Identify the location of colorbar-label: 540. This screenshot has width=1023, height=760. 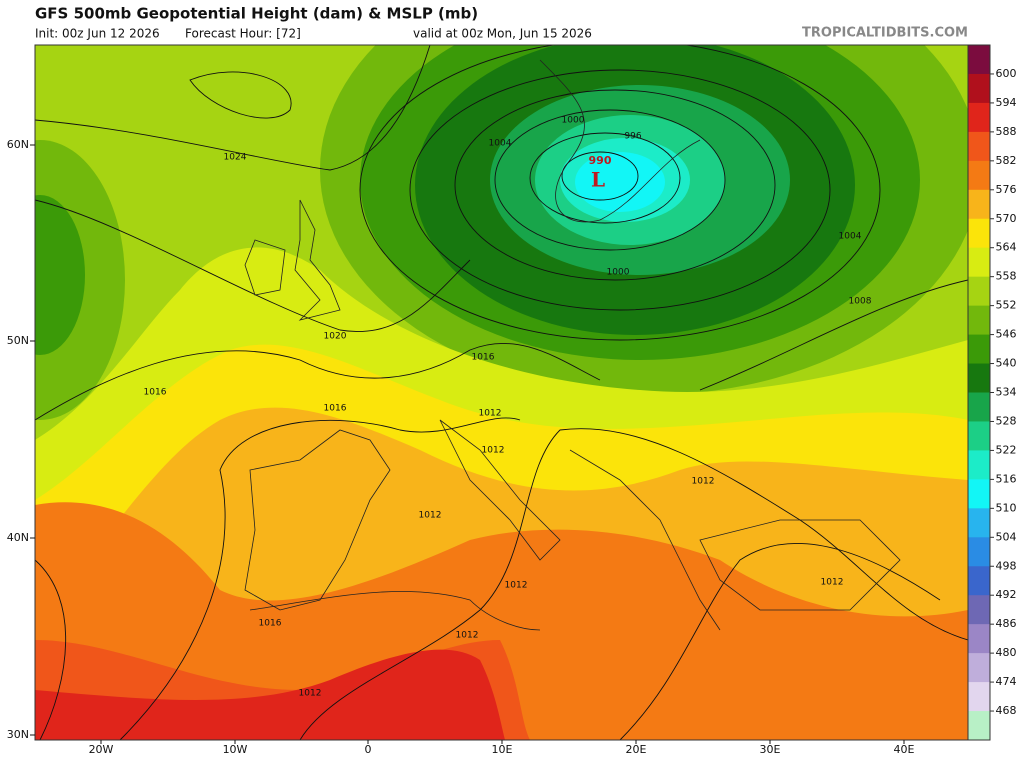
(1006, 363).